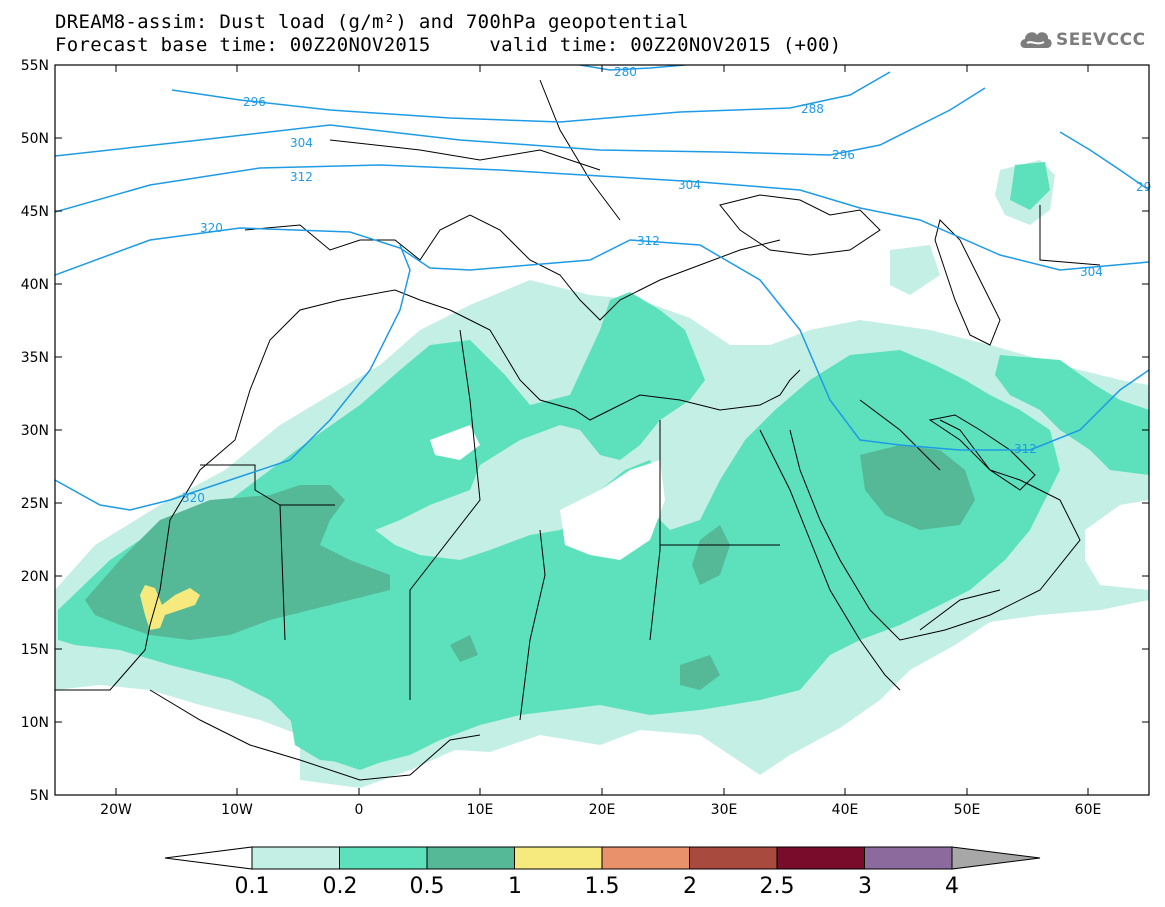 The height and width of the screenshot is (907, 1165). I want to click on cloud-logo-icon, so click(1036, 40).